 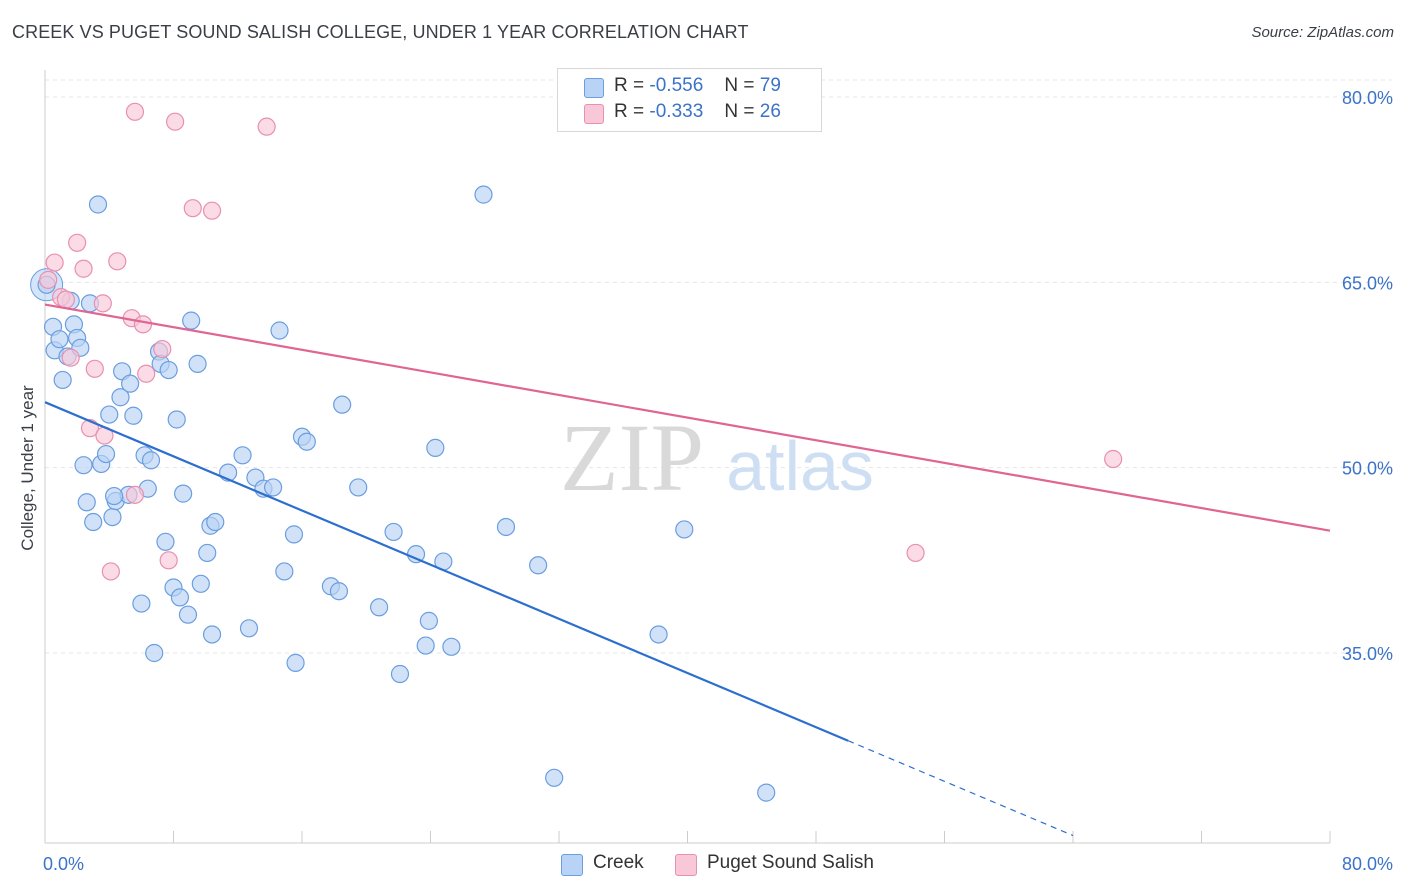 I want to click on creek-trend-extension, so click(x=960, y=788).